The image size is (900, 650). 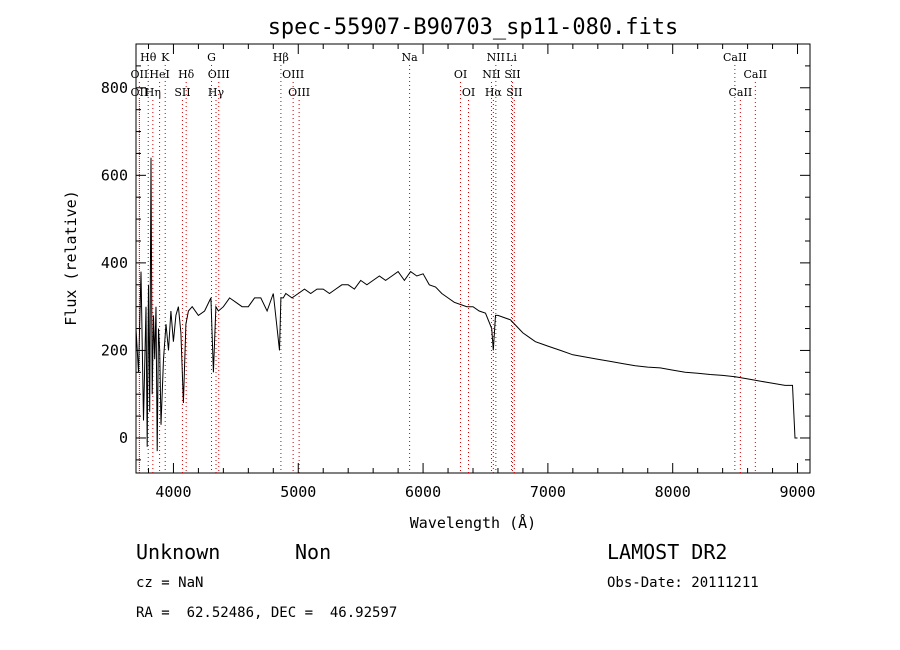 What do you see at coordinates (123, 438) in the screenshot?
I see `y-tick-label: 0` at bounding box center [123, 438].